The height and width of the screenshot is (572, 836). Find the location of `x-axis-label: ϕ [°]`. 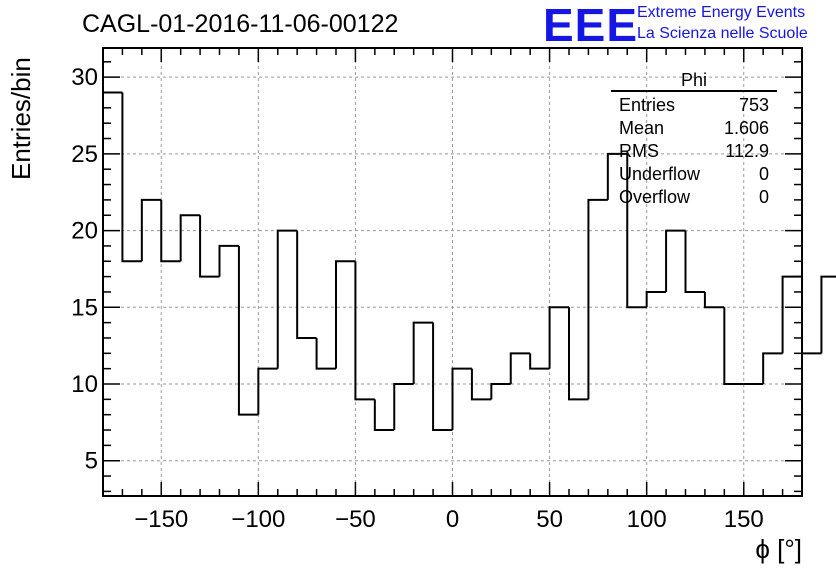

x-axis-label: ϕ [°] is located at coordinates (778, 549).